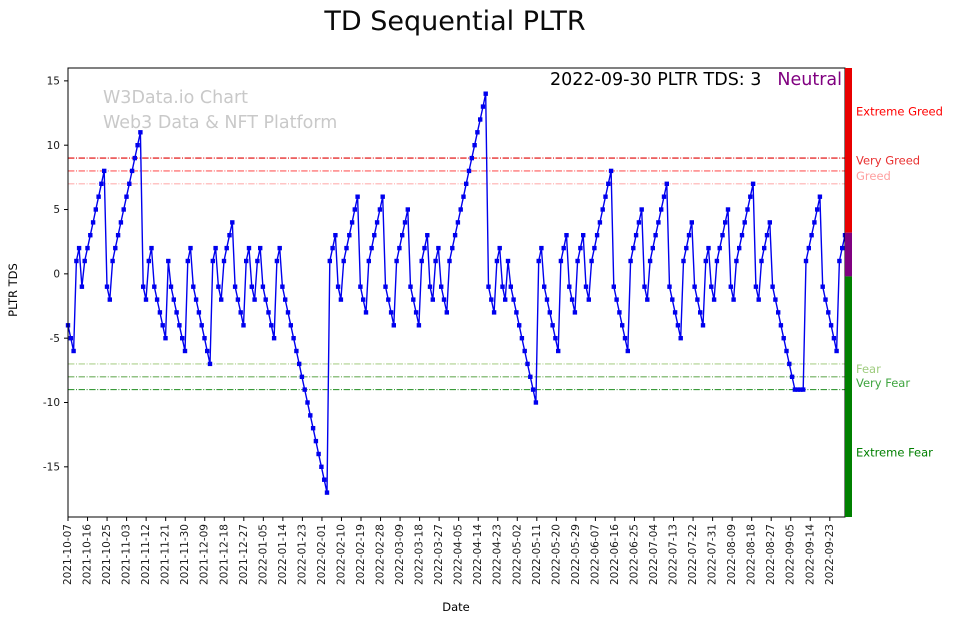 The height and width of the screenshot is (633, 962). Describe the element at coordinates (302, 554) in the screenshot. I see `x-tick-label: 2022-01-23` at that location.